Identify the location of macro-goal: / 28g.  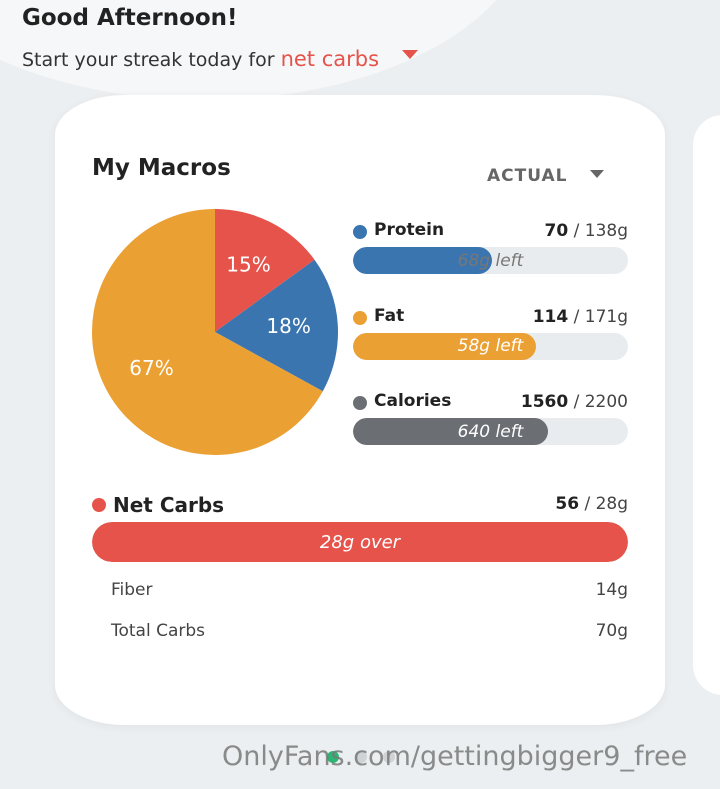
(606, 504).